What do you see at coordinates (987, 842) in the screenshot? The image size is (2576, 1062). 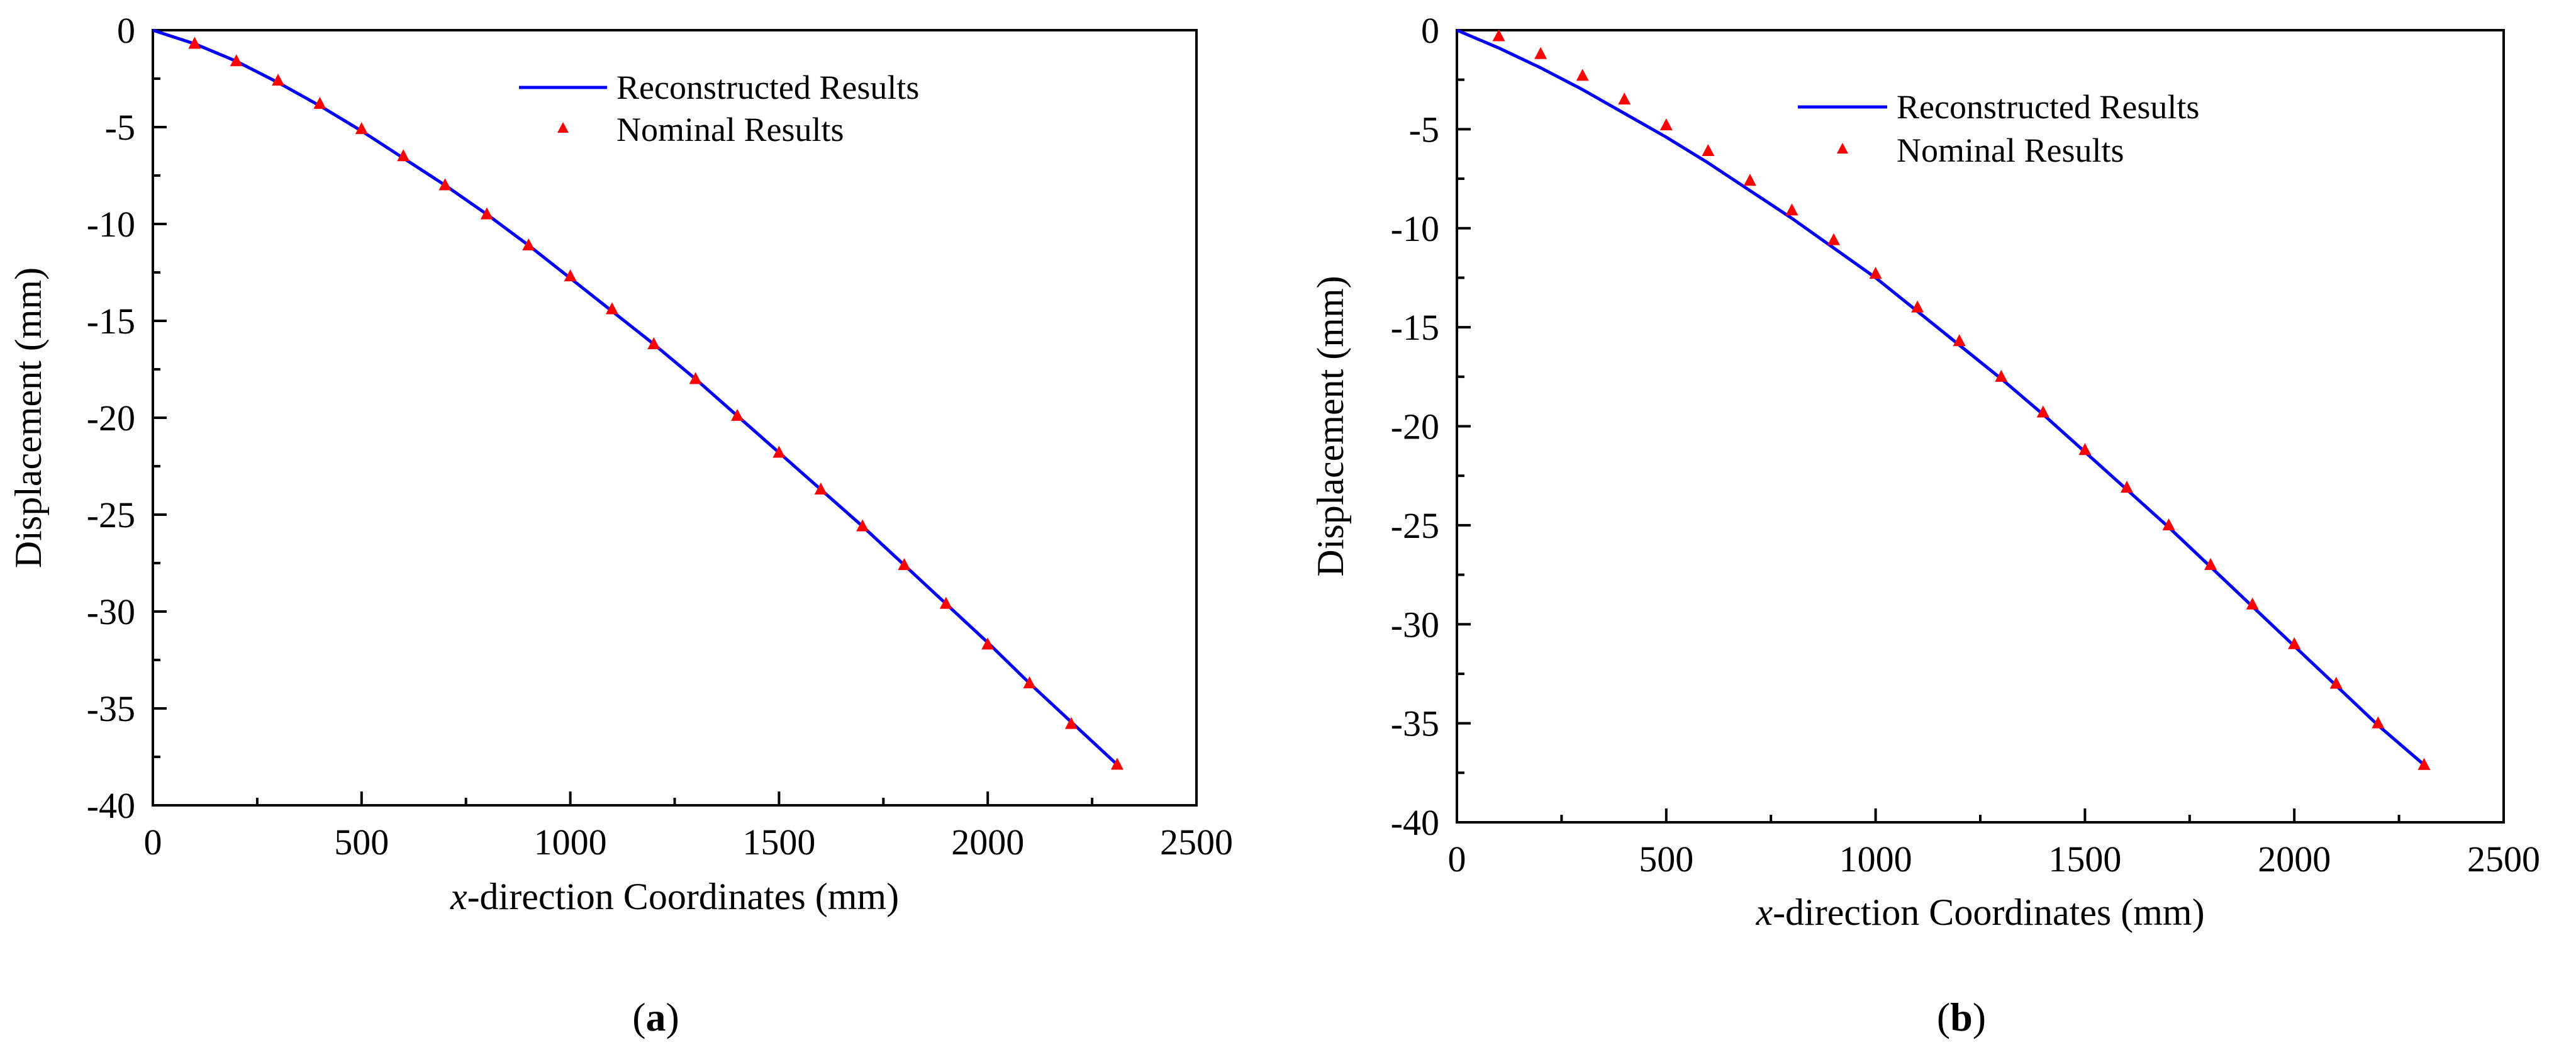 I see `x-tick-label: 2000` at bounding box center [987, 842].